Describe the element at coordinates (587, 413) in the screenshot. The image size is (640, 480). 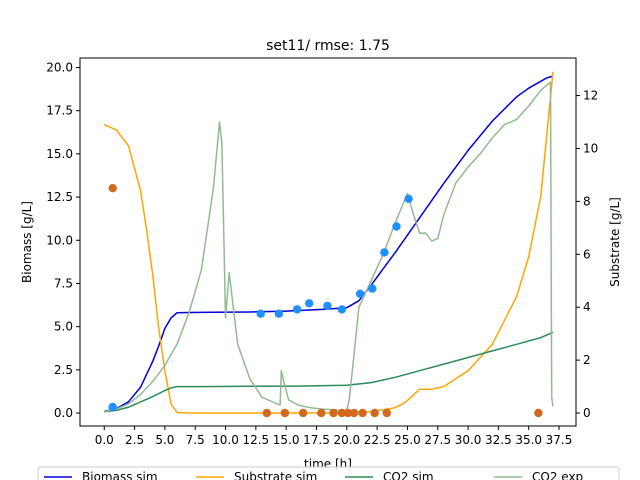
I see `y-right-tick-label: 0` at that location.